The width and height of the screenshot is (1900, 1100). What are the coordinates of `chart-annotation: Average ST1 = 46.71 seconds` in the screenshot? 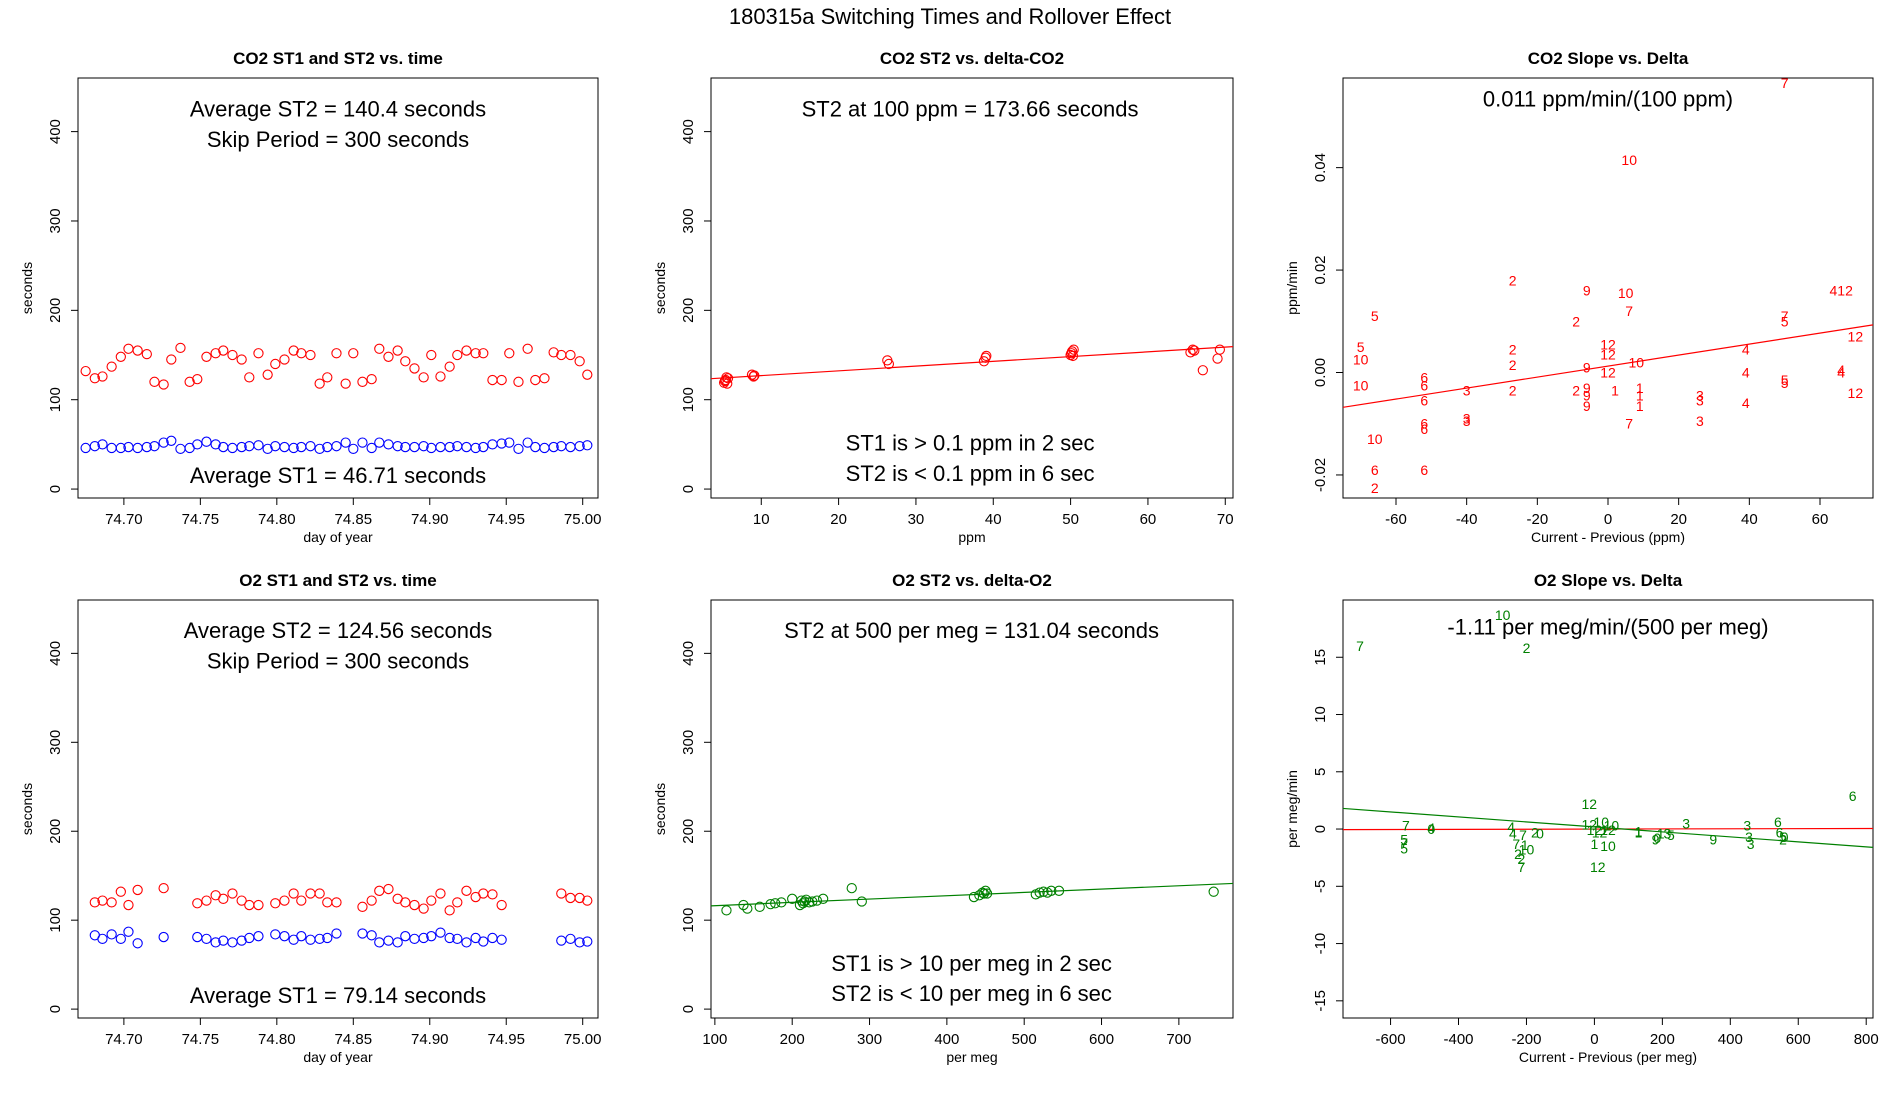 It's located at (338, 475).